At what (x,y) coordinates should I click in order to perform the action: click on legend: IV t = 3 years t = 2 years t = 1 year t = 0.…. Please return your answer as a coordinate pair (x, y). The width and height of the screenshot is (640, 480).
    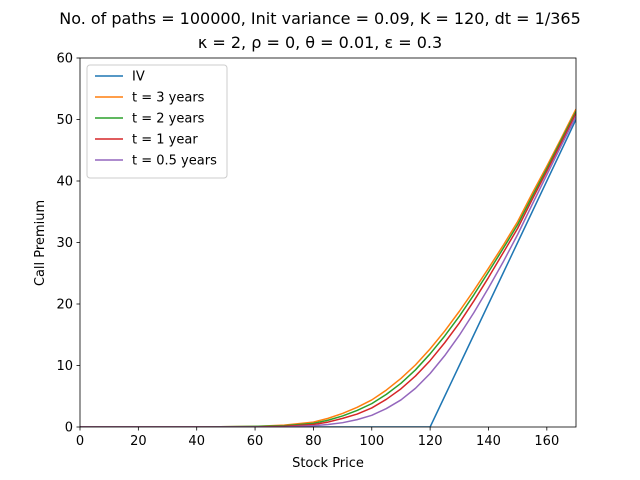
    Looking at the image, I should click on (157, 121).